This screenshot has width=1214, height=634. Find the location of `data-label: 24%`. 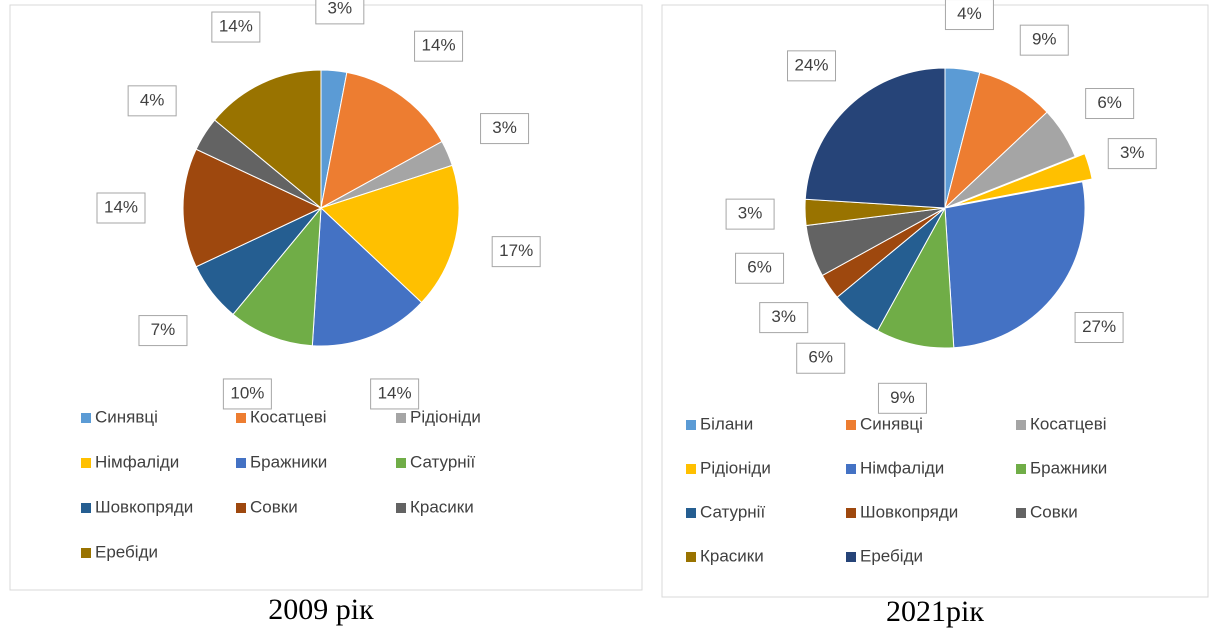

data-label: 24% is located at coordinates (811, 64).